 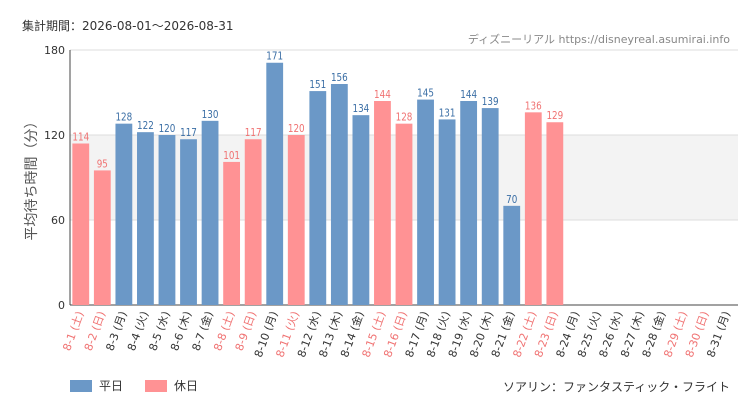 I want to click on bar-value-label: 130, so click(x=210, y=115).